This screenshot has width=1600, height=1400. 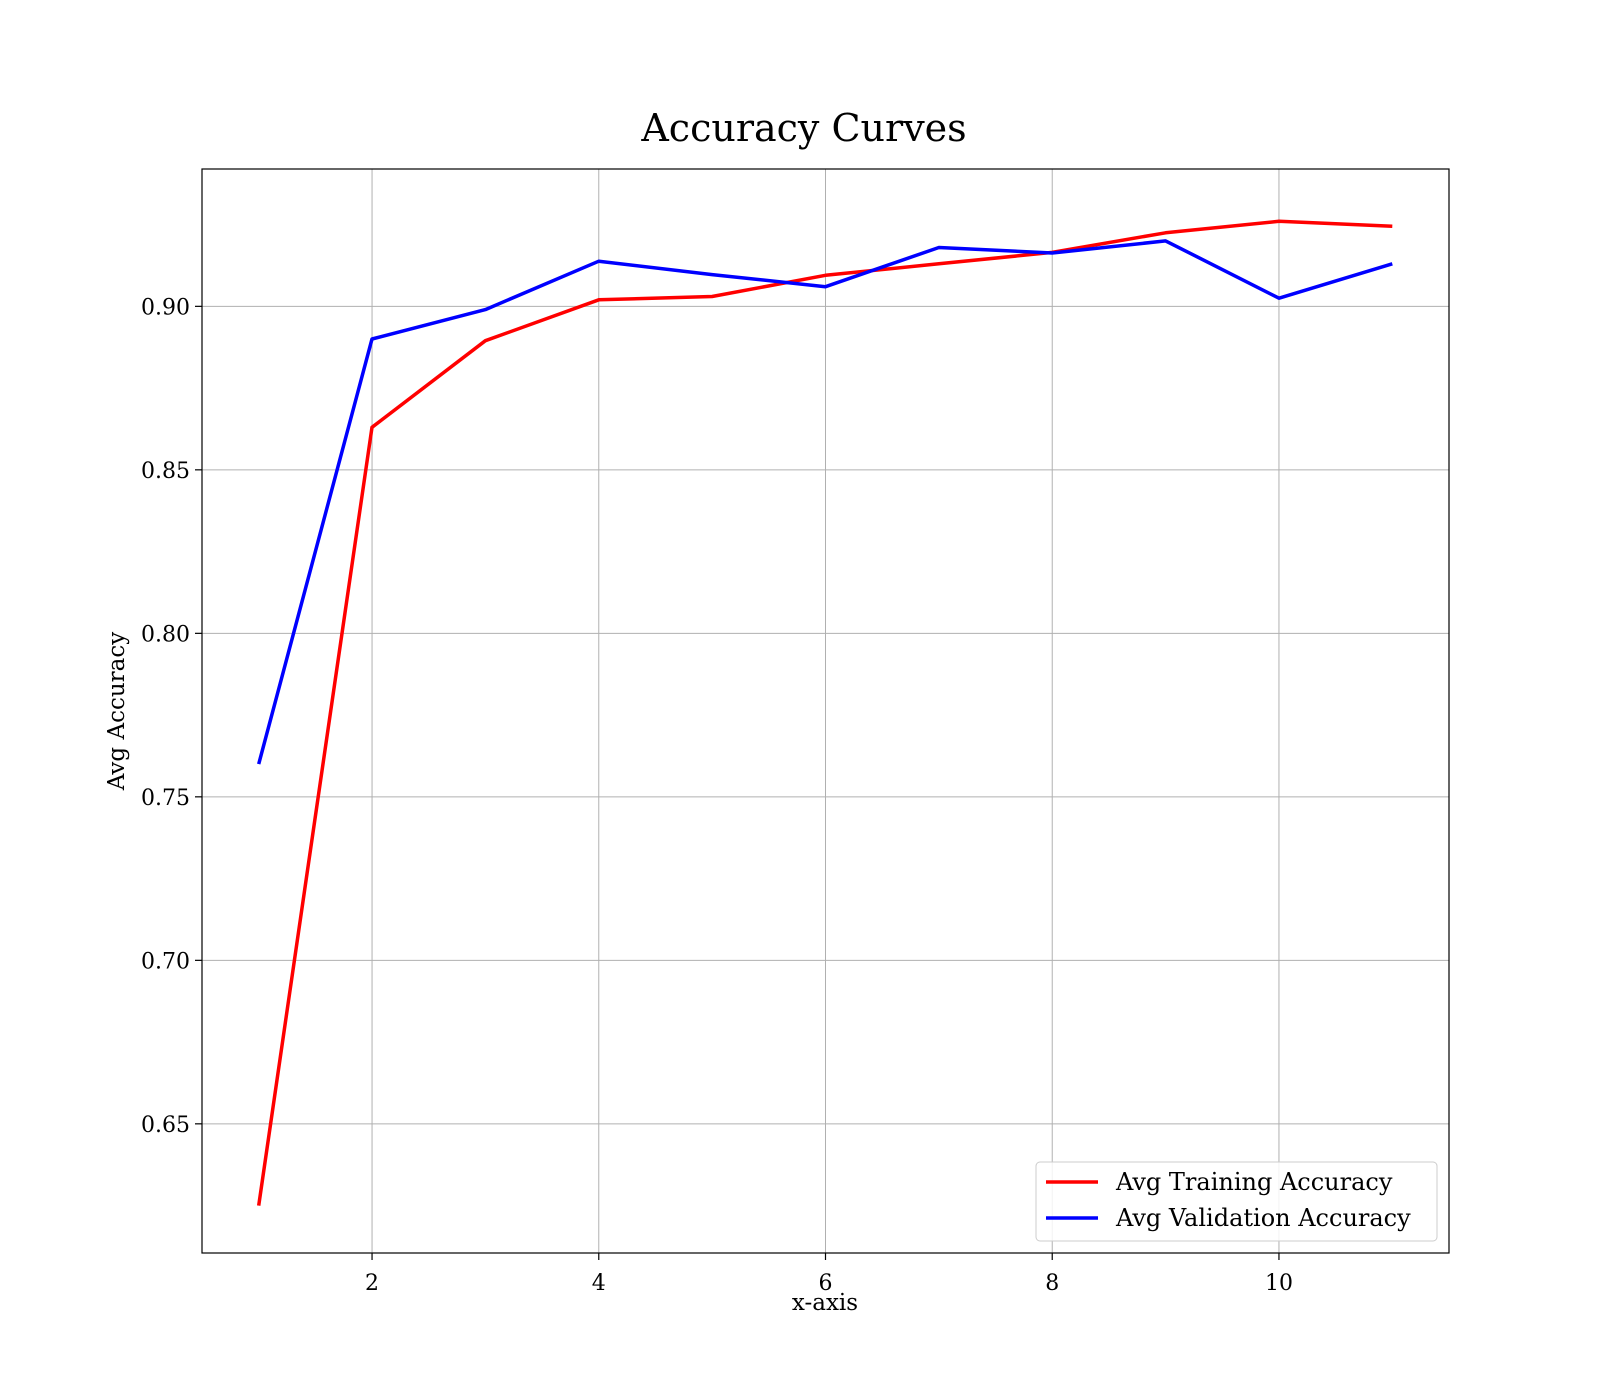 What do you see at coordinates (826, 1283) in the screenshot?
I see `x-tick-label: 6` at bounding box center [826, 1283].